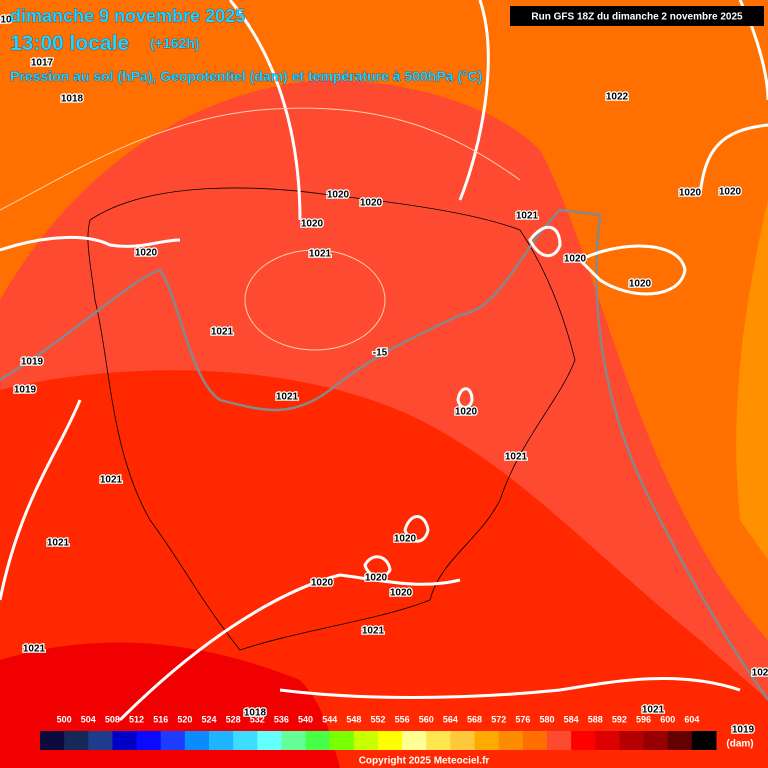 The height and width of the screenshot is (768, 768). I want to click on run-info: Run GFS 18Z du dimanche 2 novembre 2025, so click(637, 17).